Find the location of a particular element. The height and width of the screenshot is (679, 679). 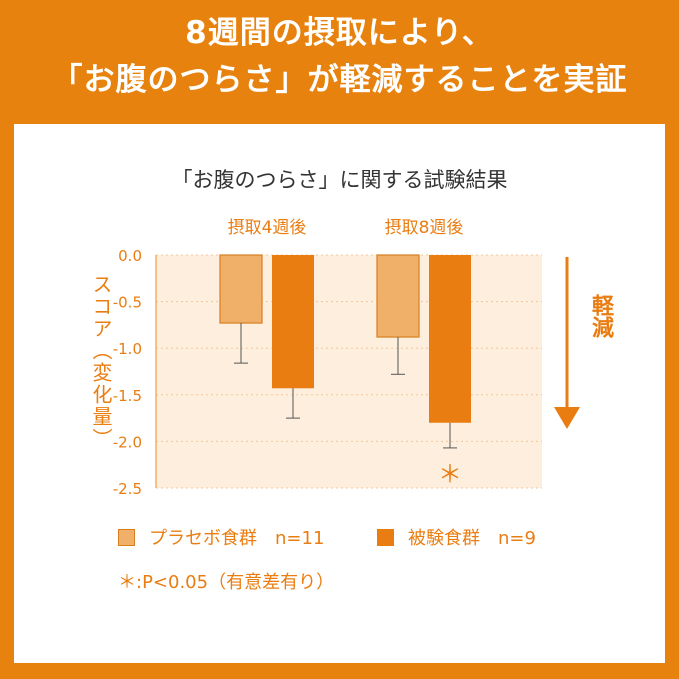

trend-arrow-head is located at coordinates (567, 418).